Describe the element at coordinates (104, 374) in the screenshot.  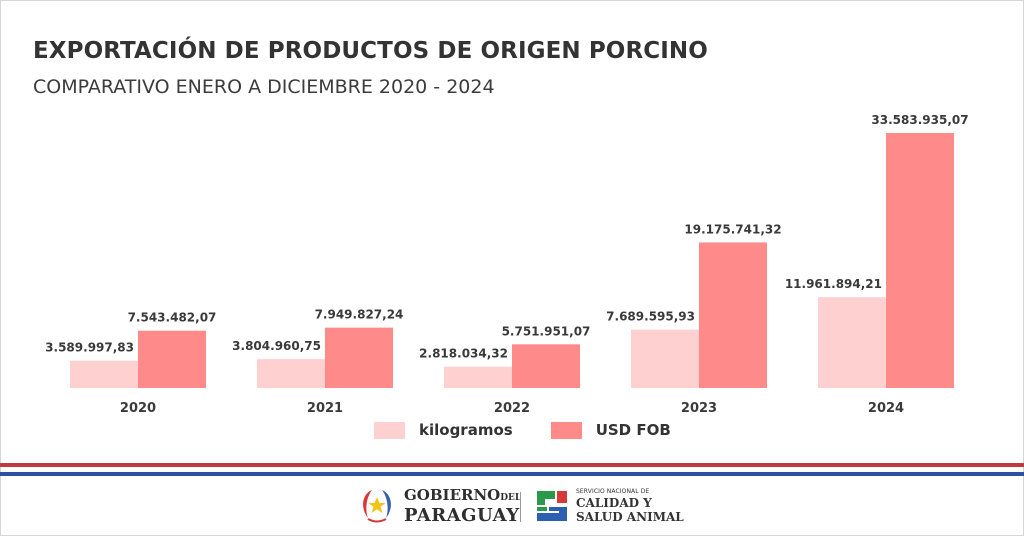
I see `bar-kilogramos-2020` at that location.